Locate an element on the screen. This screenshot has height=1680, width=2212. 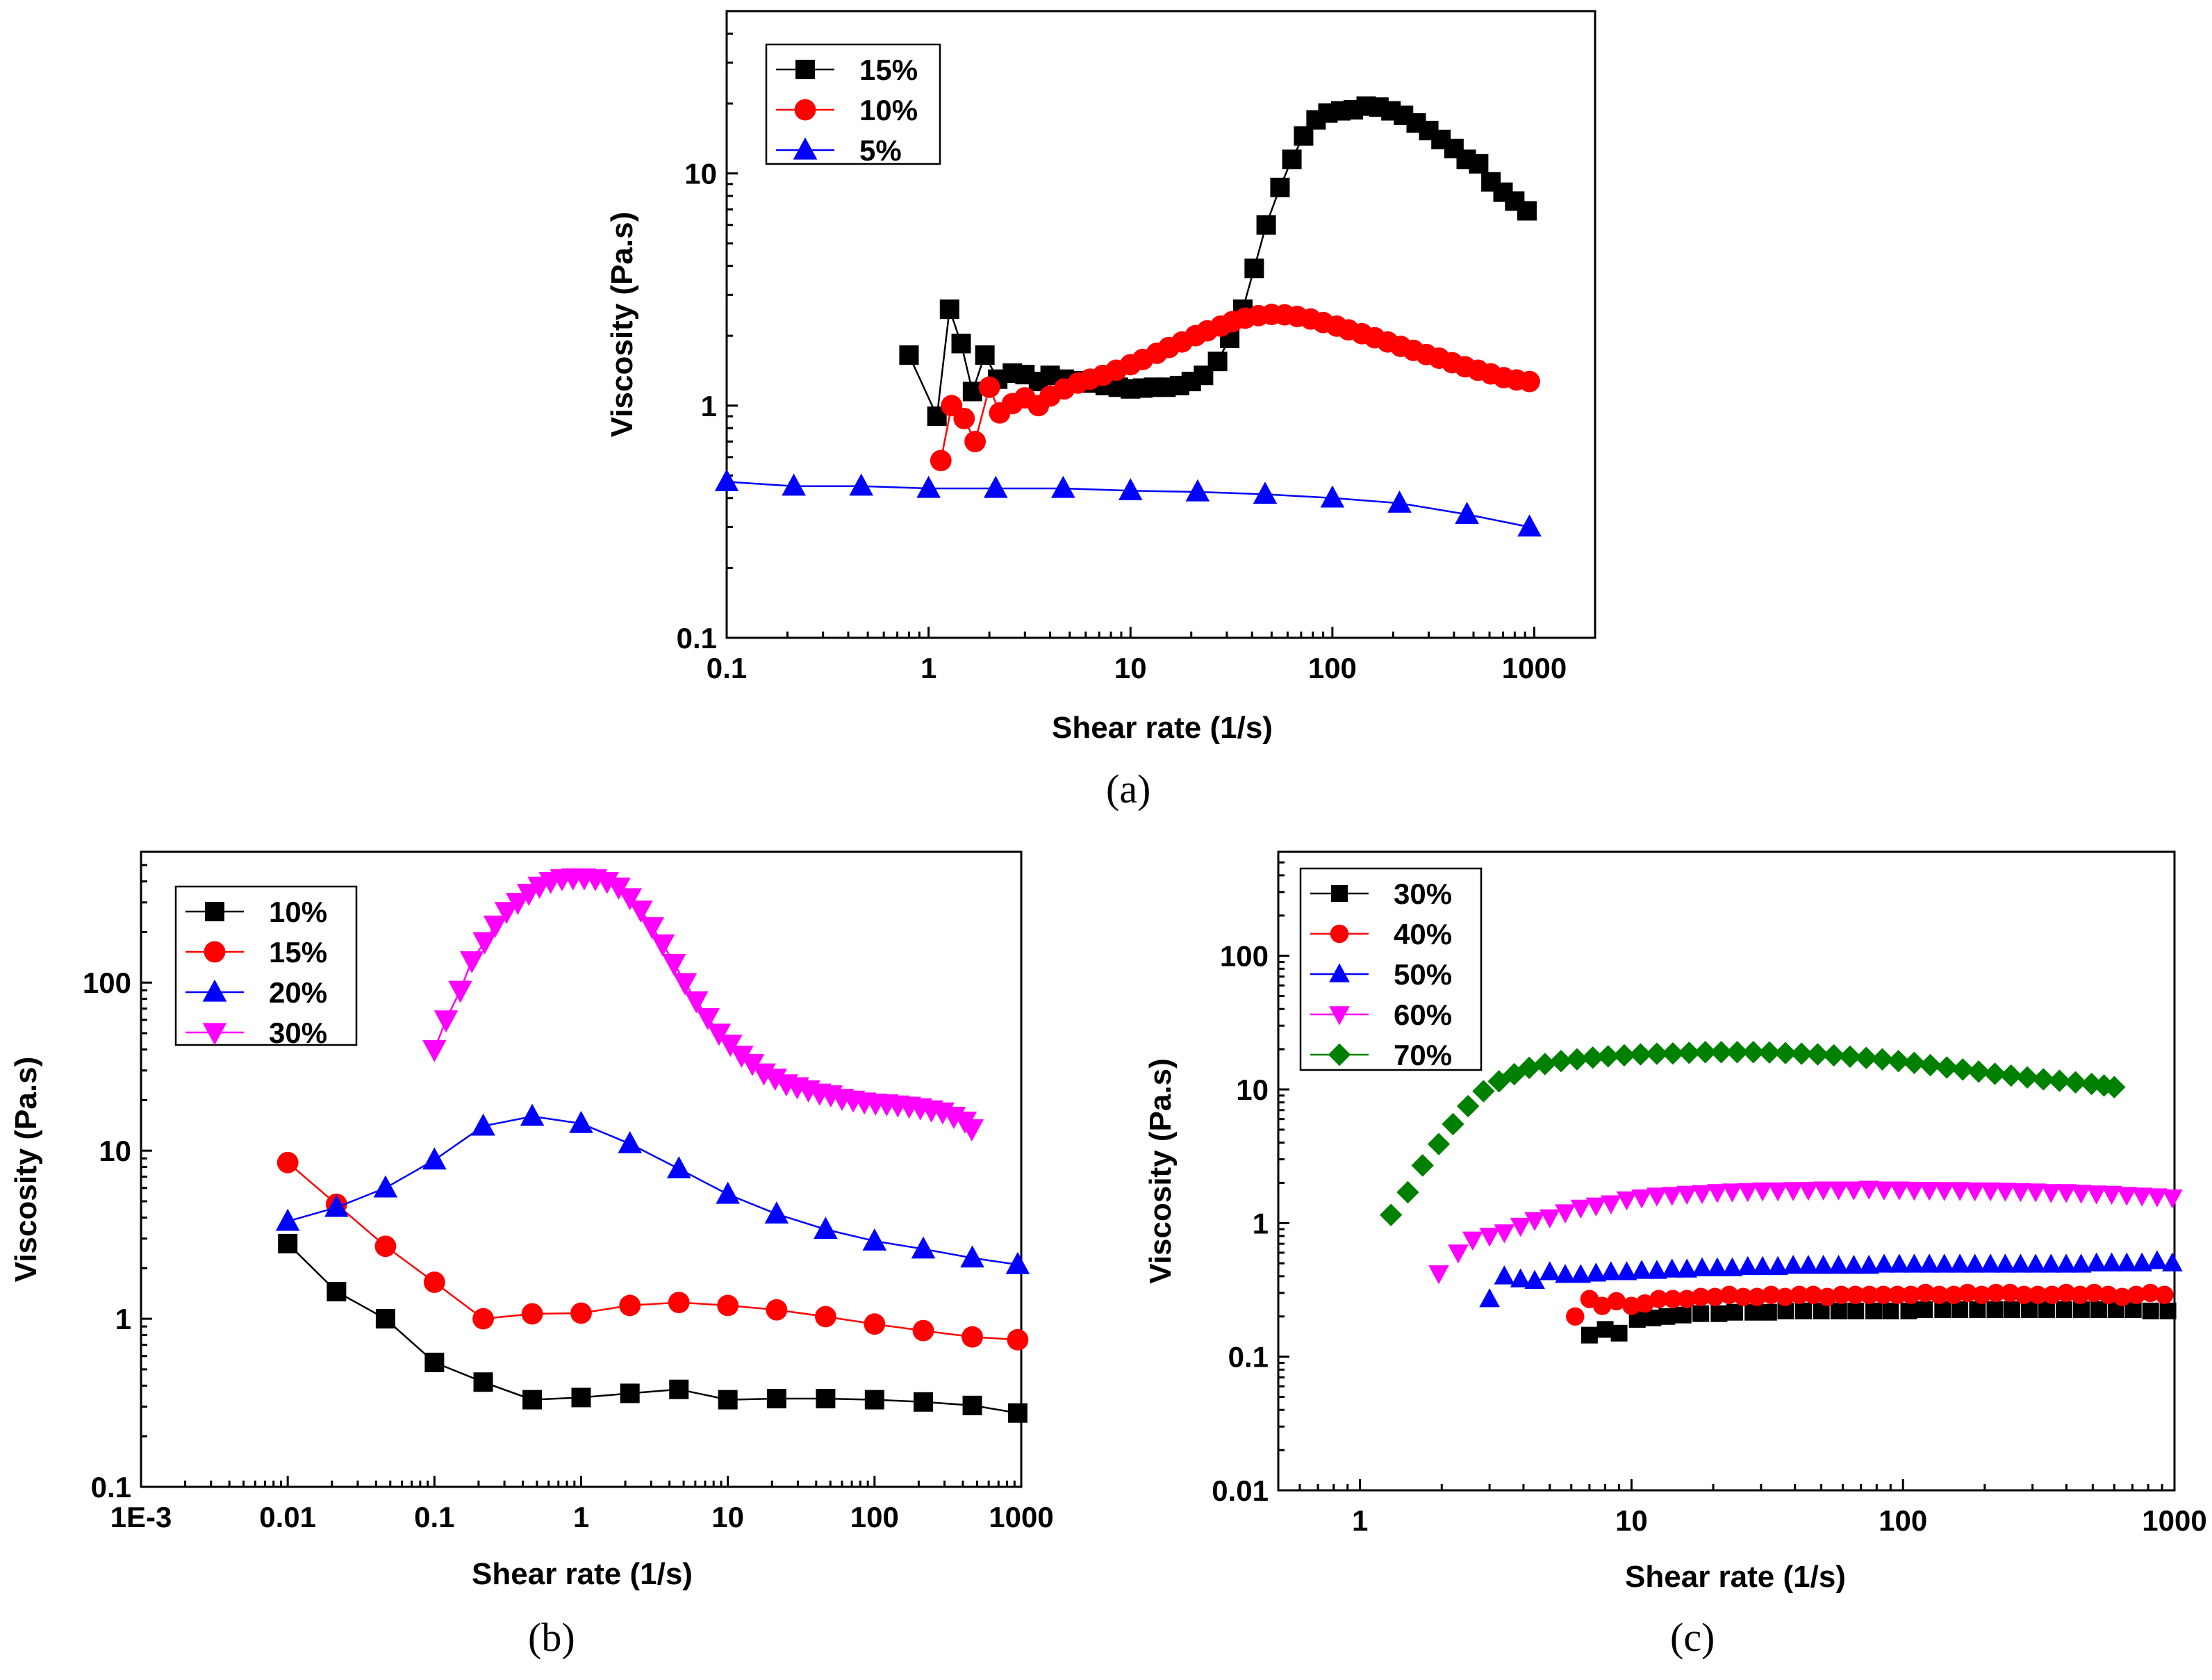
y-tick-label: 0.01 is located at coordinates (1240, 1490).